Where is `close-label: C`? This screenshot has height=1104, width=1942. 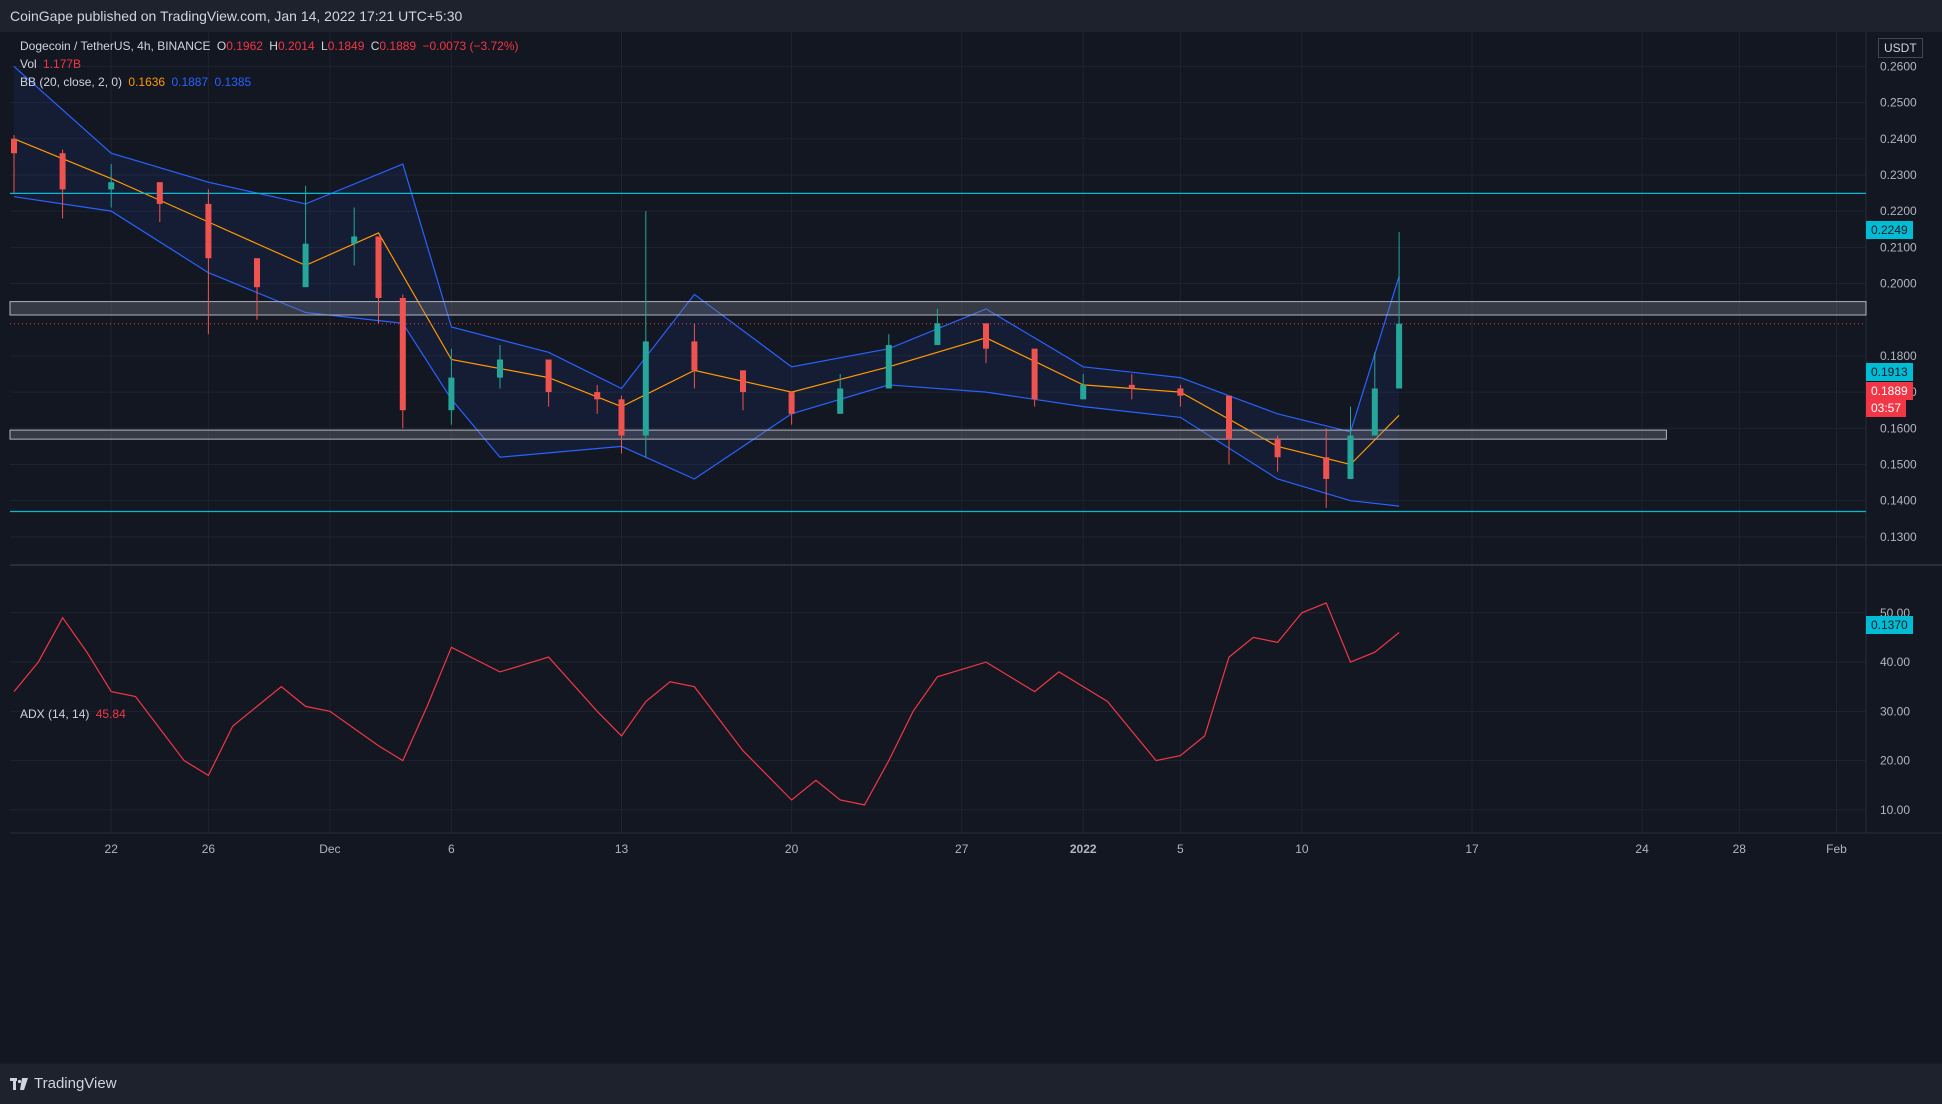
close-label: C is located at coordinates (375, 46).